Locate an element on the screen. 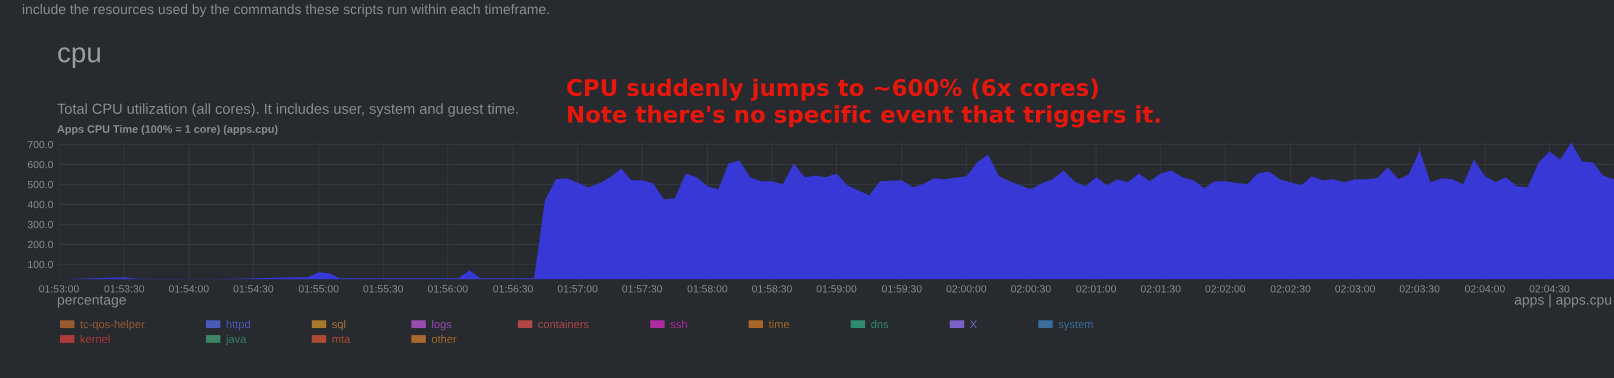 The image size is (1614, 378). x-tick-label: 01:58:30 is located at coordinates (772, 289).